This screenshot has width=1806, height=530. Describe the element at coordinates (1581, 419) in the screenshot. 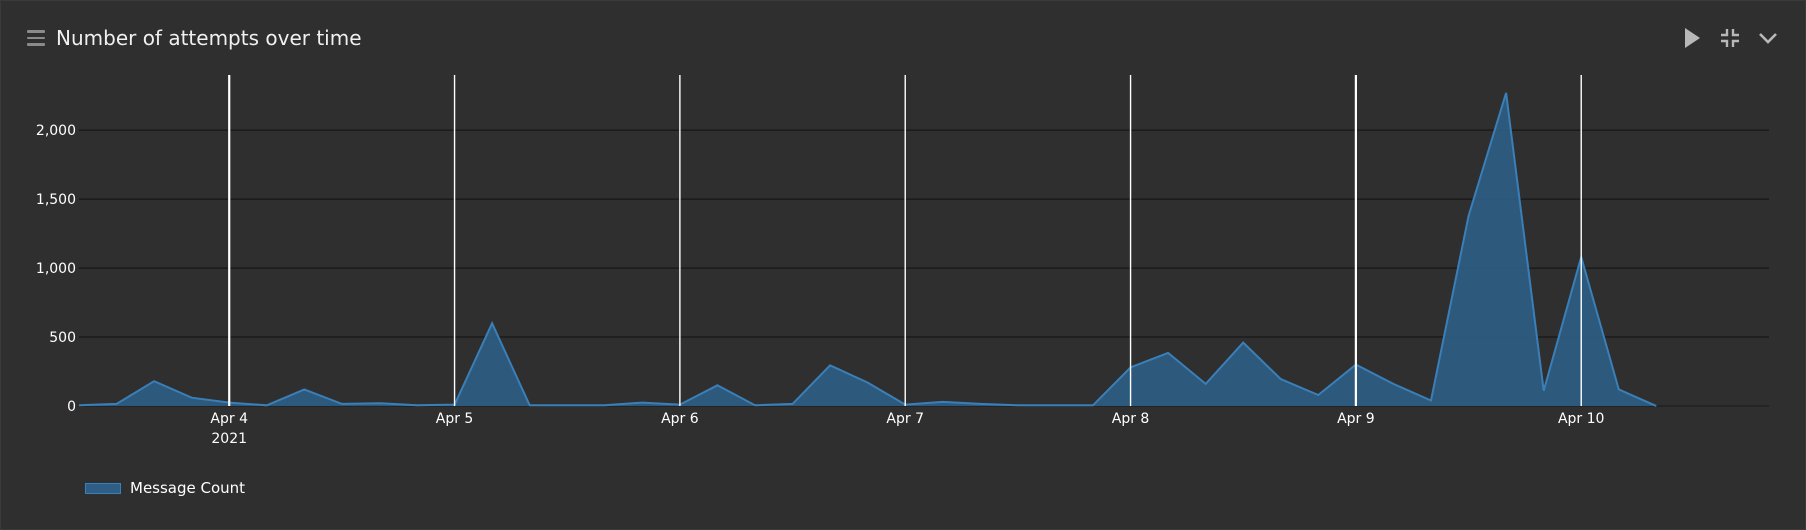

I see `x-tick-label: Apr 10` at that location.